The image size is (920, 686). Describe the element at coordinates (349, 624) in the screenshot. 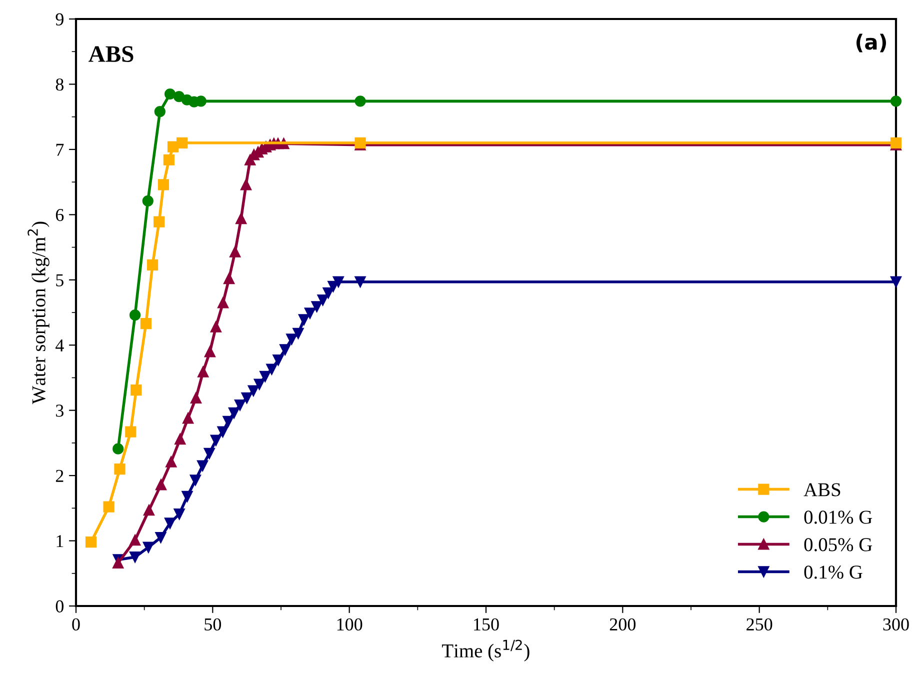

I see `x-tick-label: 100` at that location.